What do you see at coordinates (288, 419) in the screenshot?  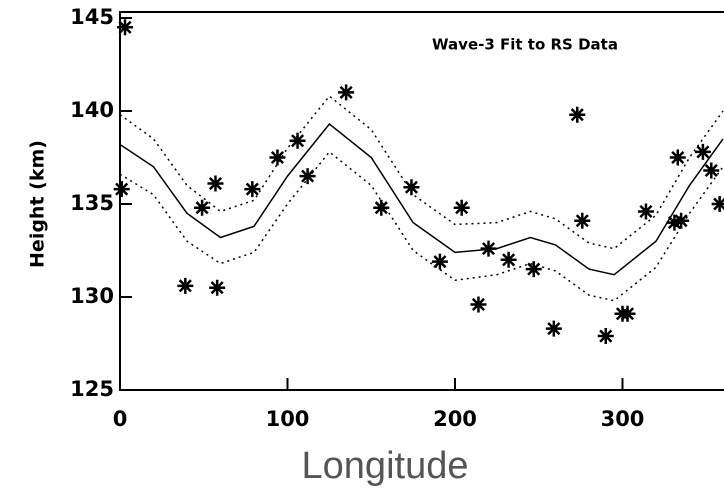 I see `x-tick-label: 100` at bounding box center [288, 419].